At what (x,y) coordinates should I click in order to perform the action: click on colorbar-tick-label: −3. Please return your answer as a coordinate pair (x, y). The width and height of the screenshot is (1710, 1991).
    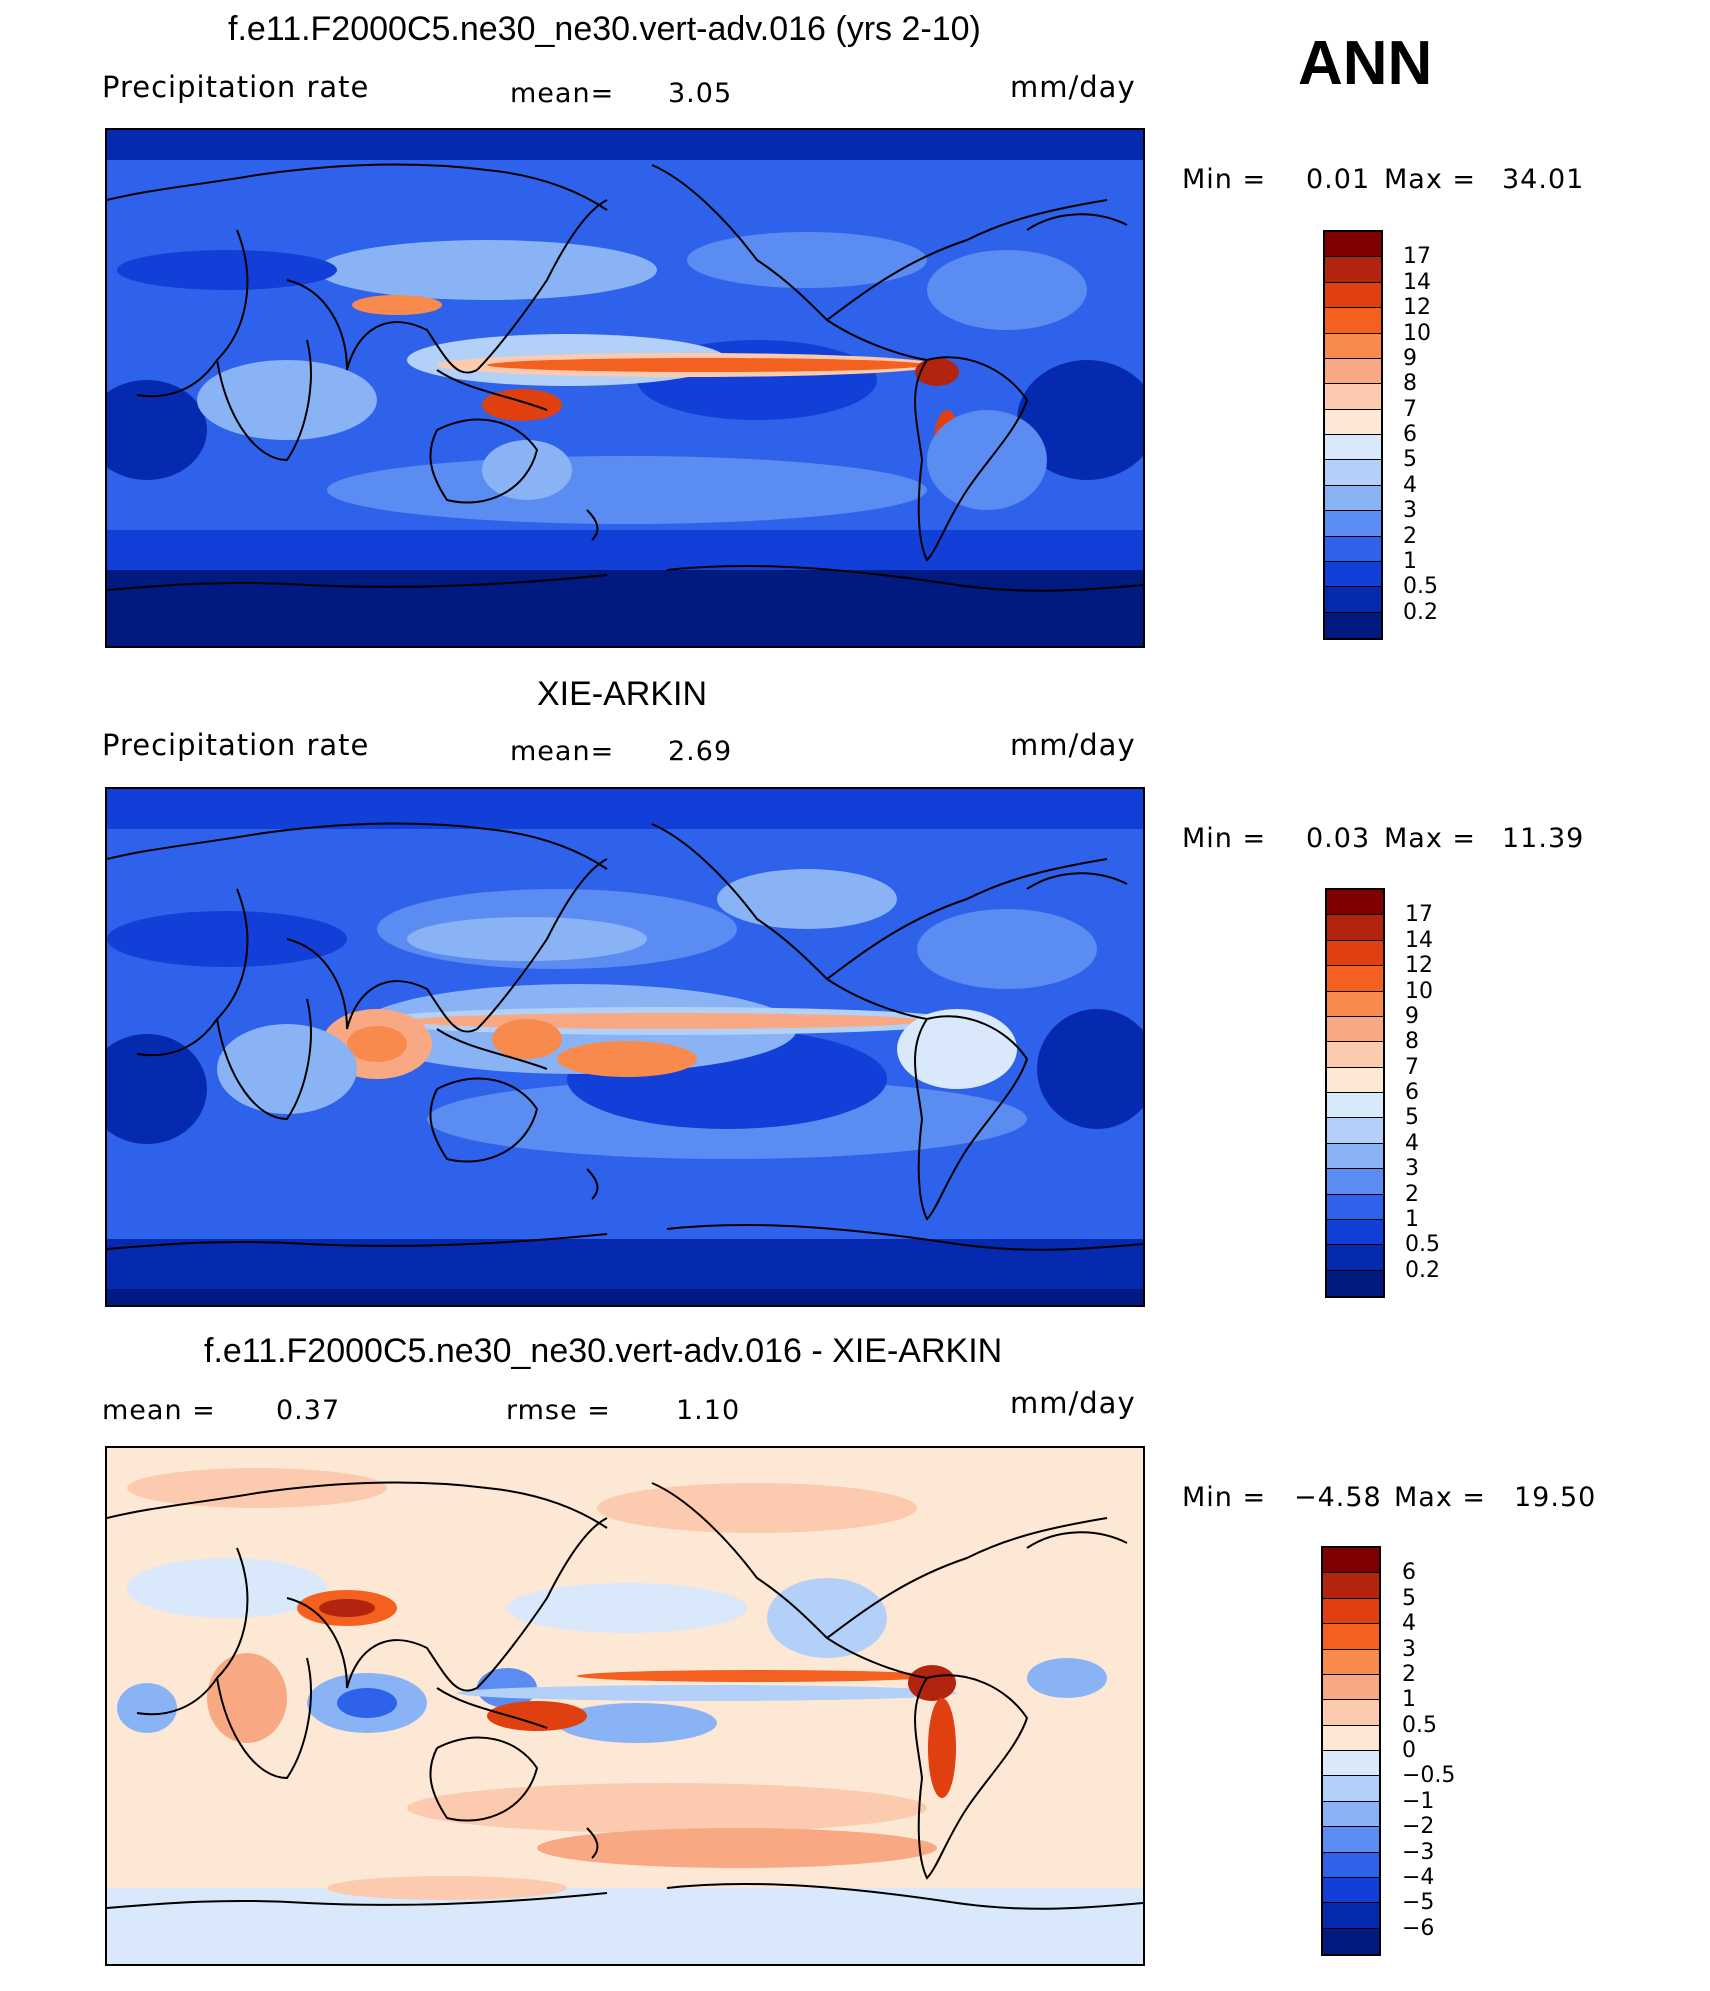
    Looking at the image, I should click on (1418, 1852).